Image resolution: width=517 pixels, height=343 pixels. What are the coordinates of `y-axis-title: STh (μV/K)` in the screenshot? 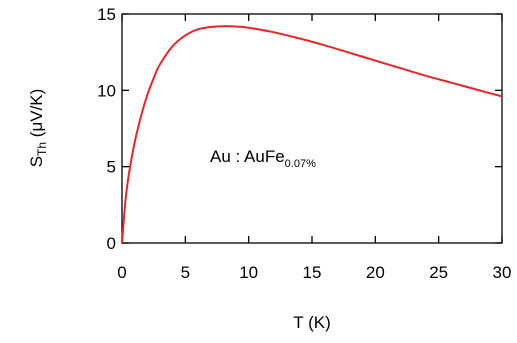 It's located at (38, 128).